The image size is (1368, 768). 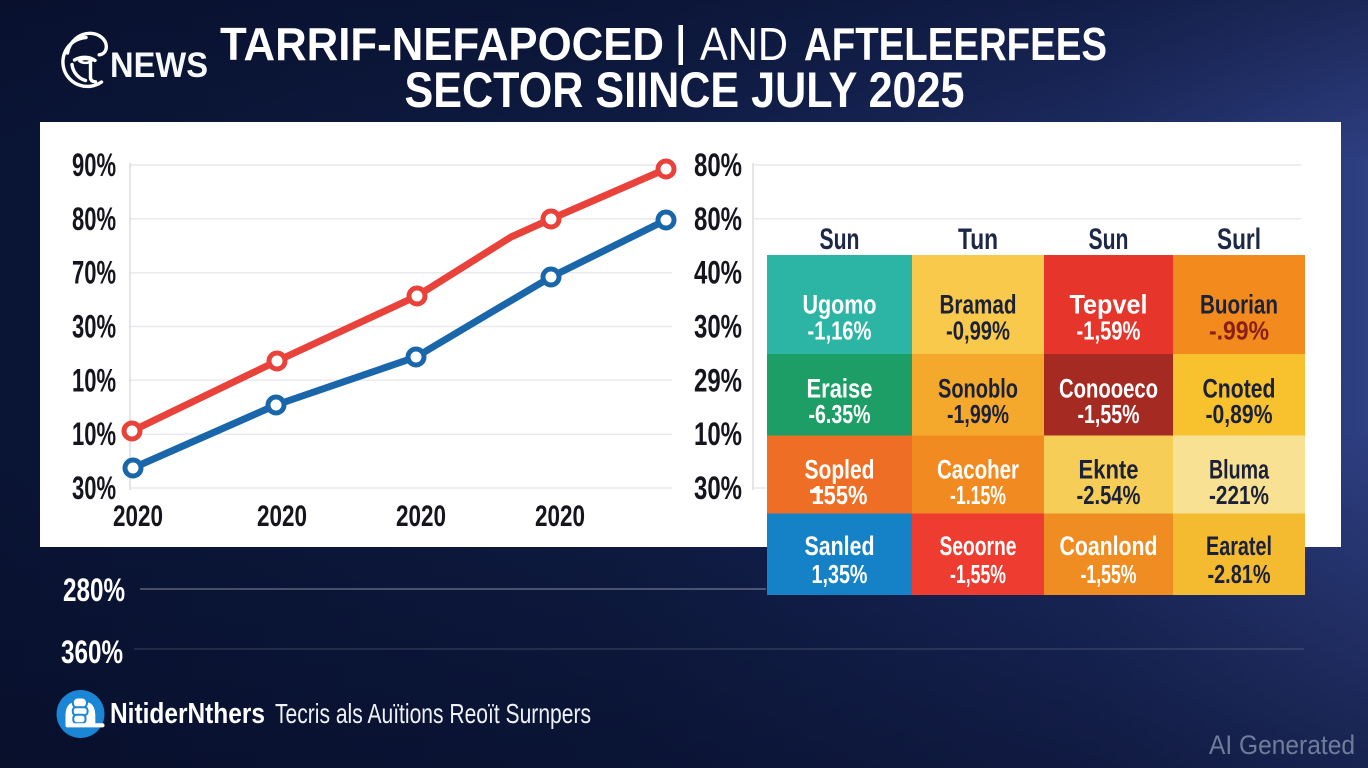 I want to click on svg-text: 360%, so click(x=92, y=652).